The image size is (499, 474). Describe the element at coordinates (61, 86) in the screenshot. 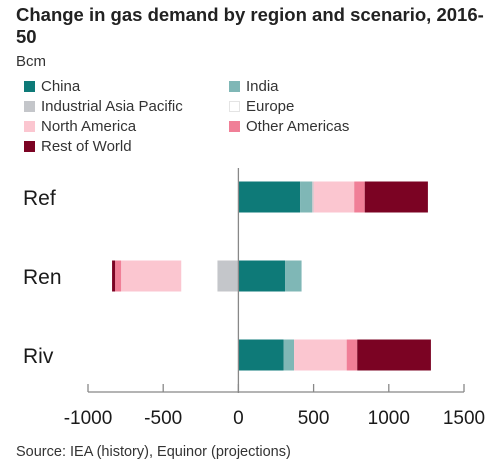

I see `legend-label: China` at that location.